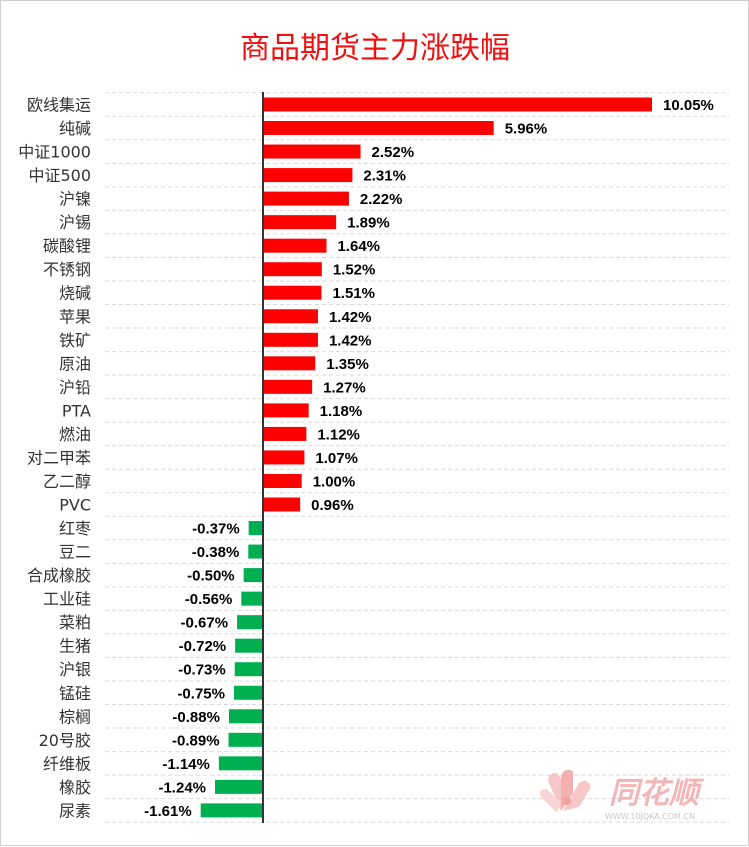 The width and height of the screenshot is (749, 847). I want to click on value-label: -0.75%, so click(201, 693).